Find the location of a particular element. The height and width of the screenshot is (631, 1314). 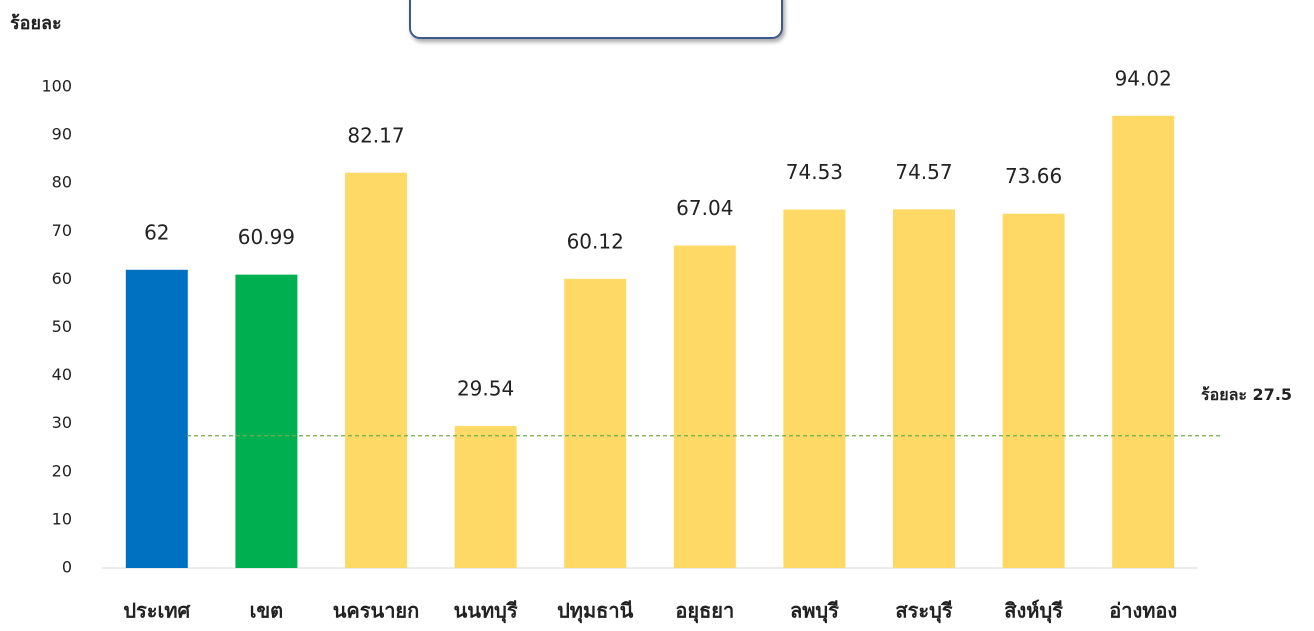

data-label: 73.66 is located at coordinates (1033, 176).